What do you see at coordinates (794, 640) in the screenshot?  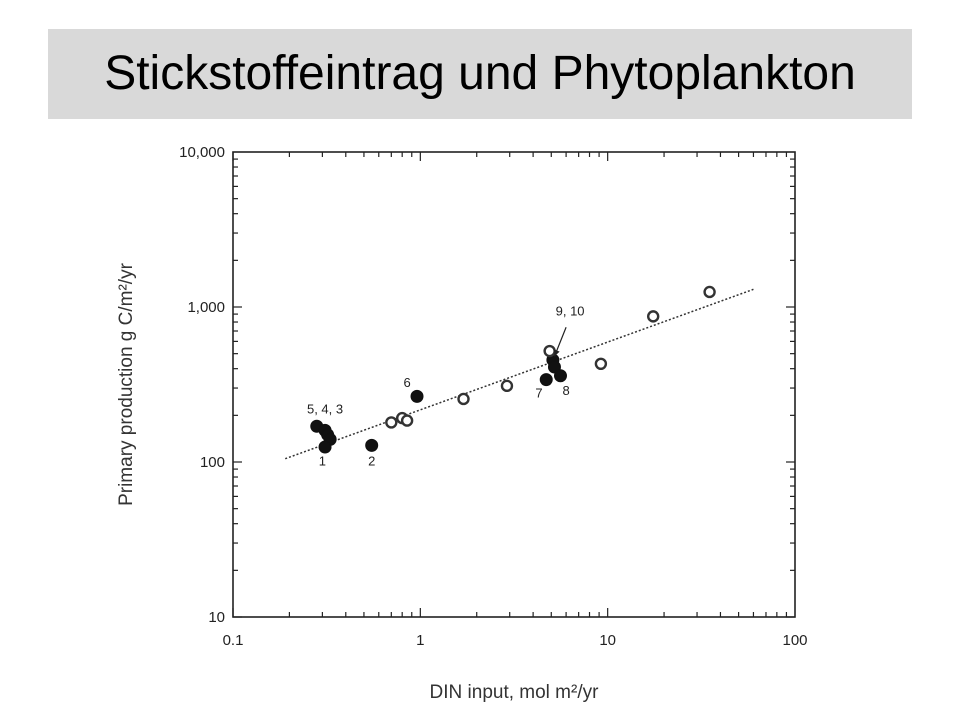 I see `x-tick-label: 100` at bounding box center [794, 640].